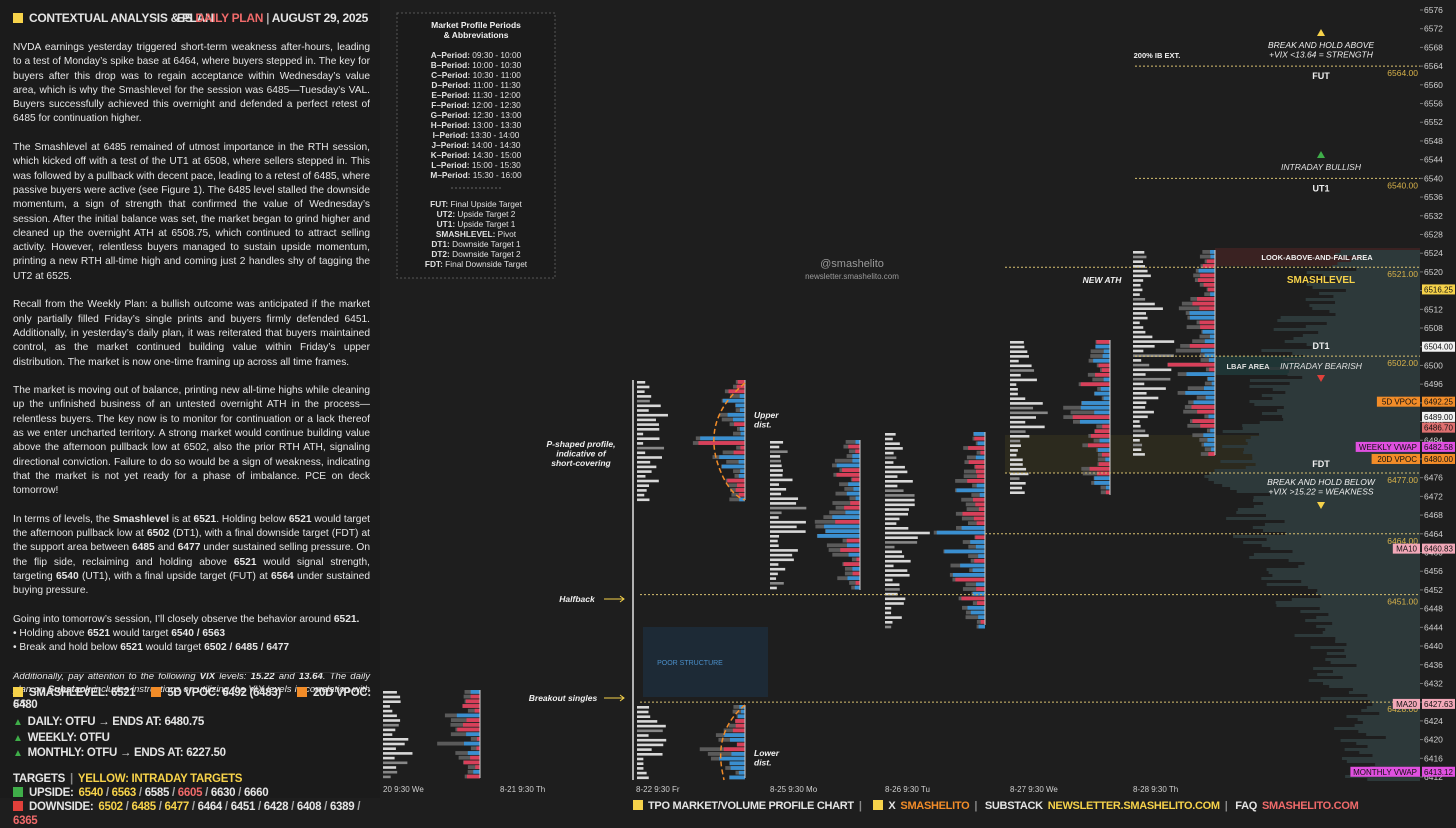 This screenshot has height=828, width=1456. Describe the element at coordinates (476, 204) in the screenshot. I see `legend-row: FUT: Final Upside Target` at that location.